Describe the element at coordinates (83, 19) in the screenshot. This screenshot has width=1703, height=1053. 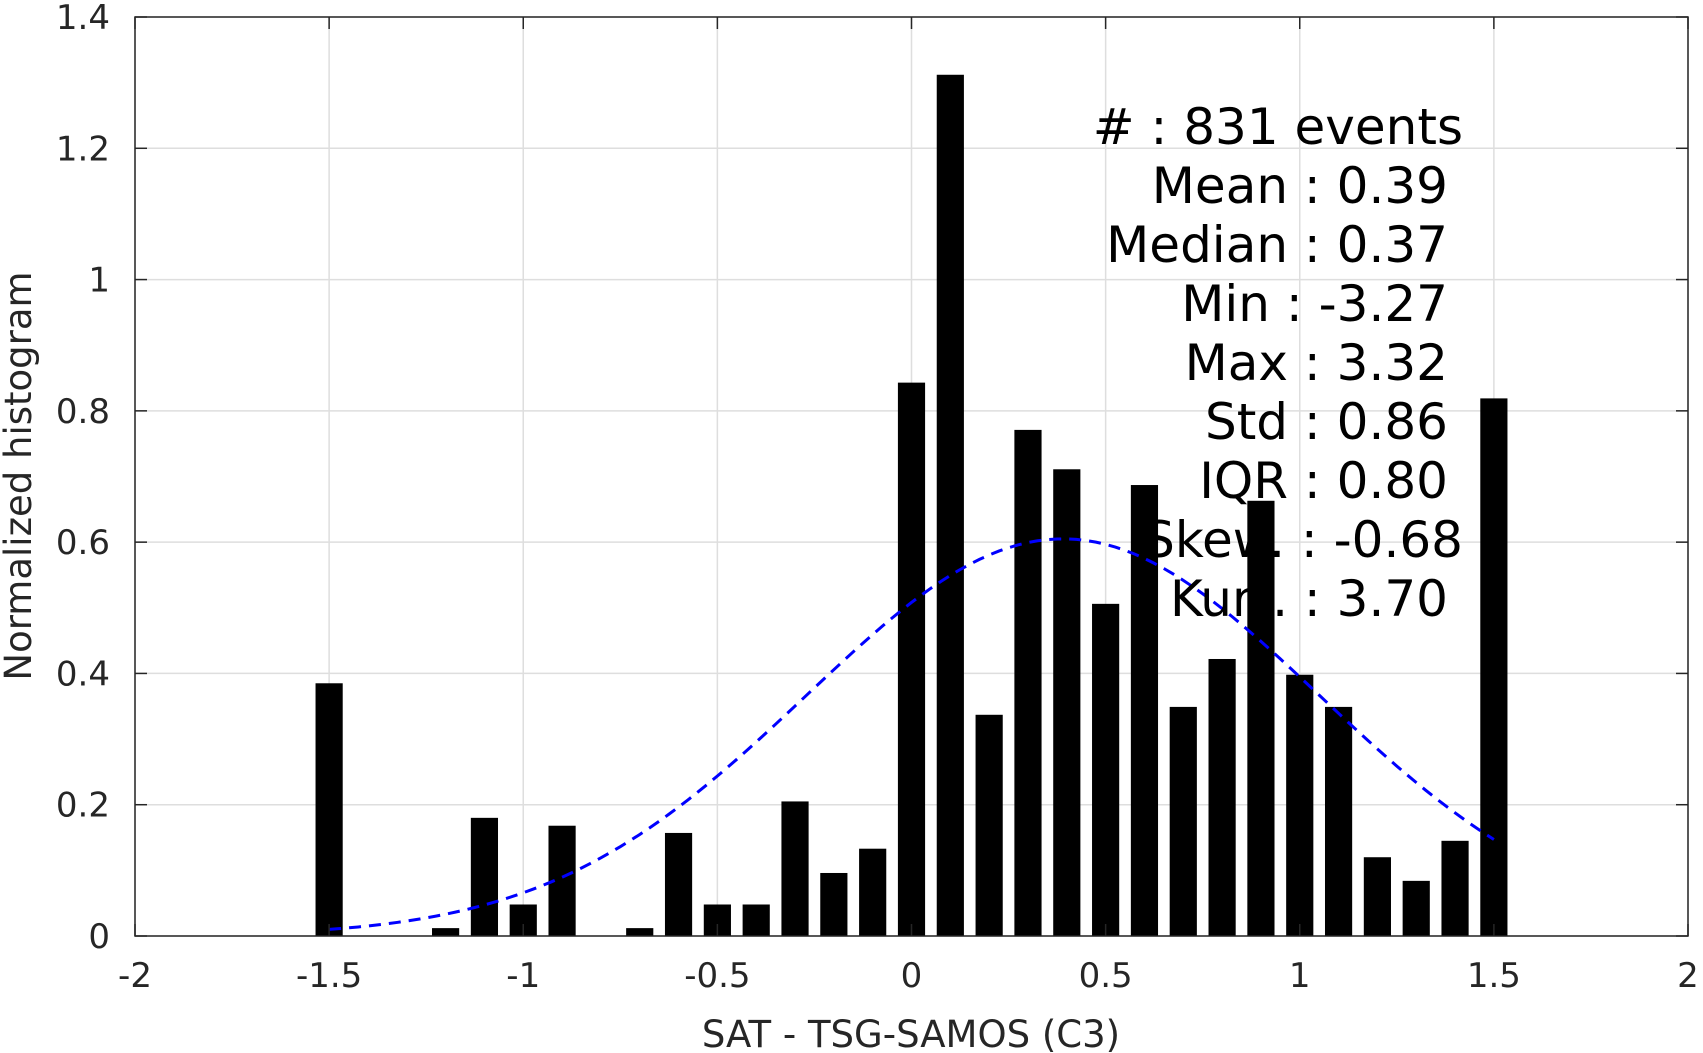
I see `y-tick-label: 1.4` at that location.